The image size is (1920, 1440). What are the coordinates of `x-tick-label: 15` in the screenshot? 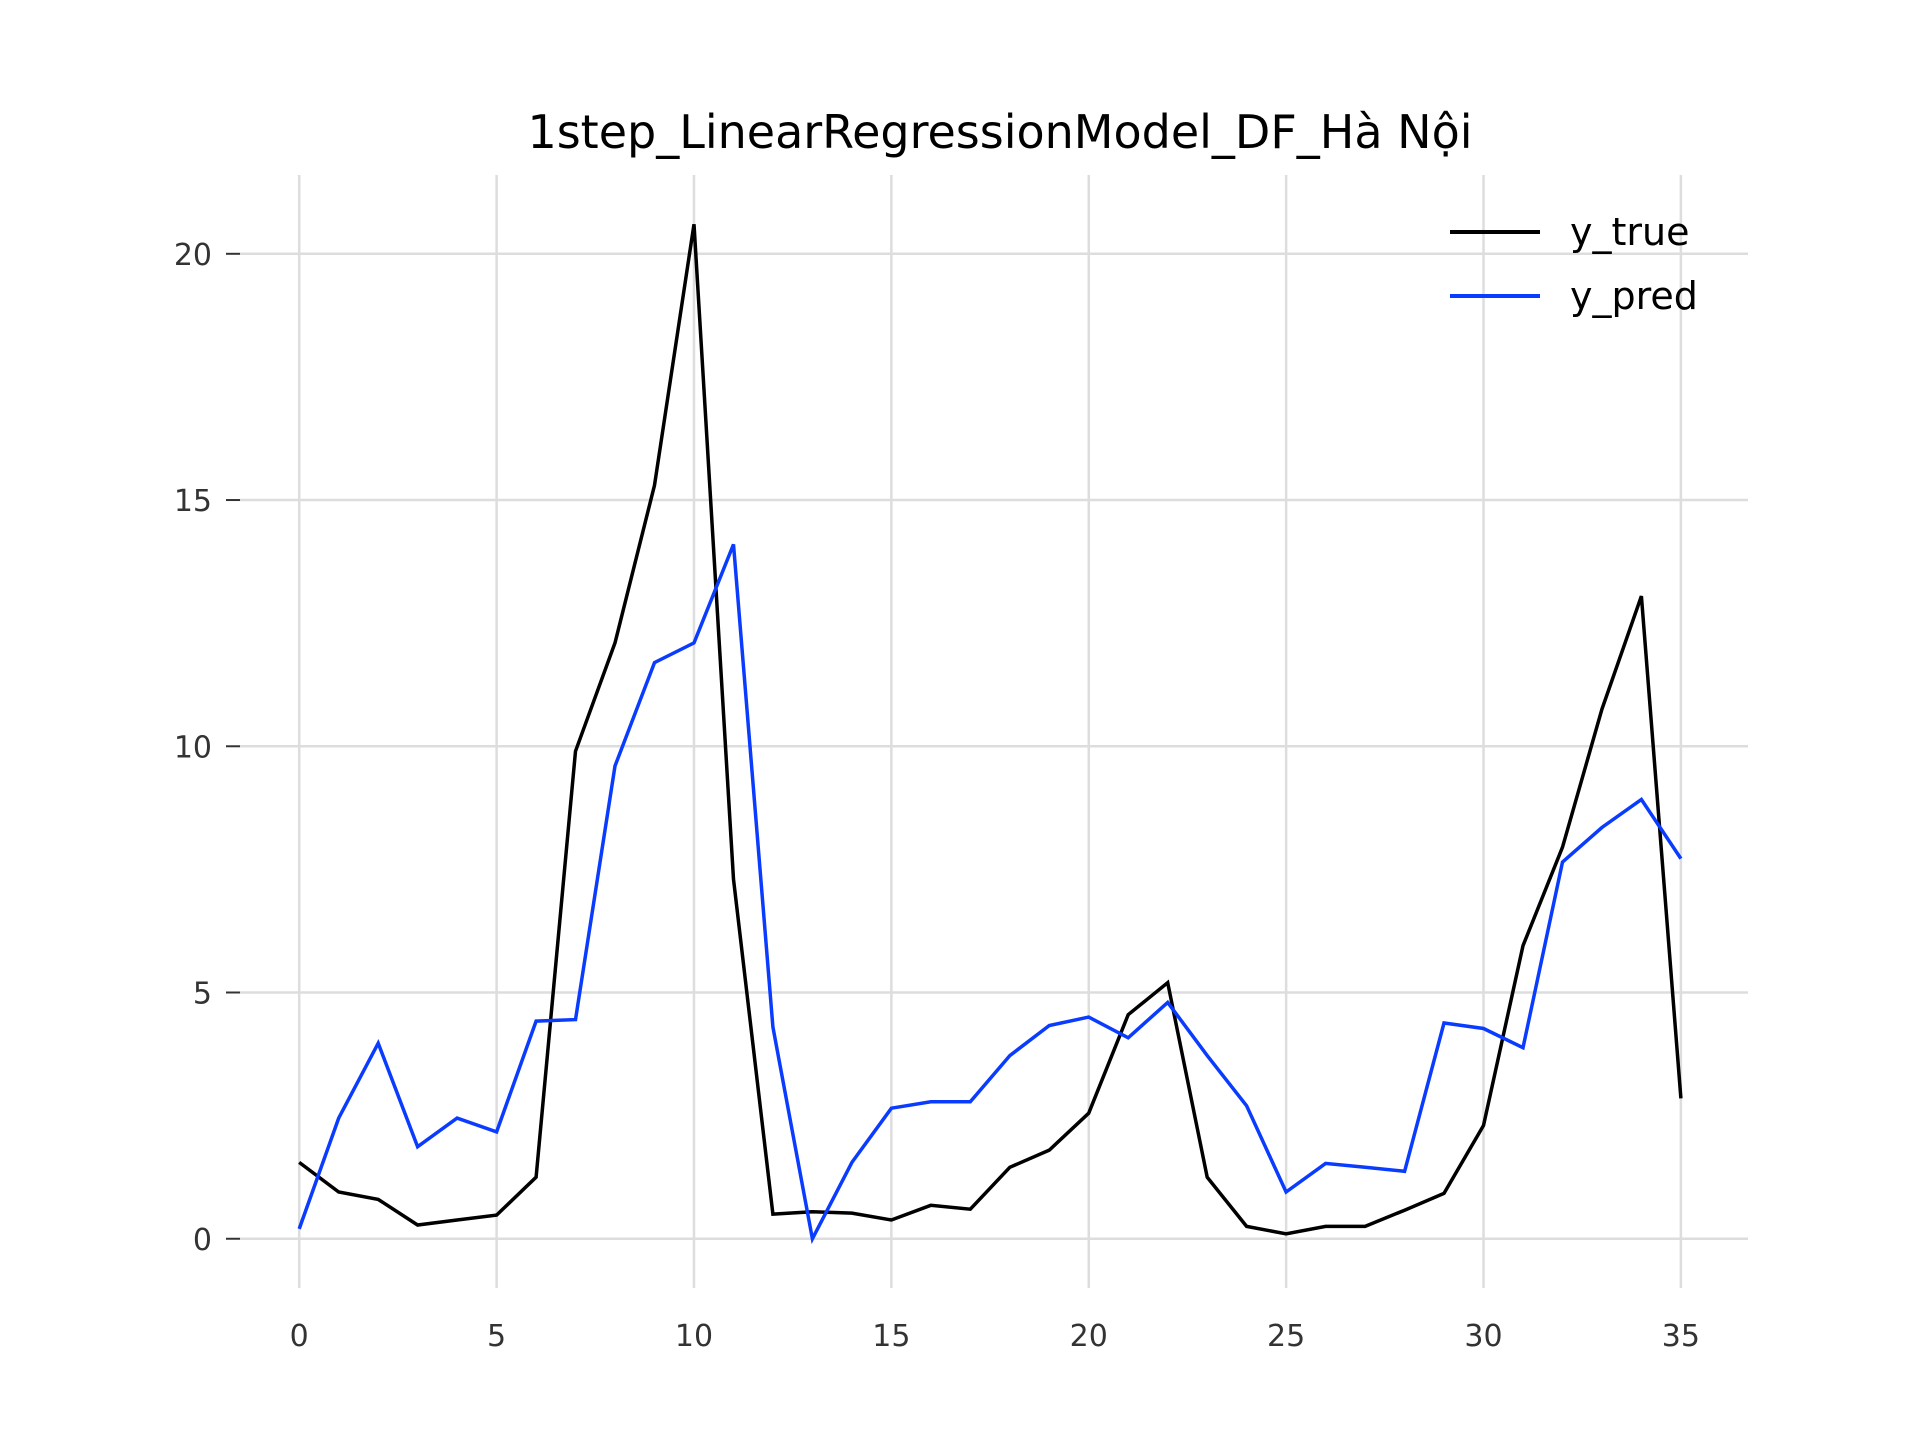 It's located at (891, 1336).